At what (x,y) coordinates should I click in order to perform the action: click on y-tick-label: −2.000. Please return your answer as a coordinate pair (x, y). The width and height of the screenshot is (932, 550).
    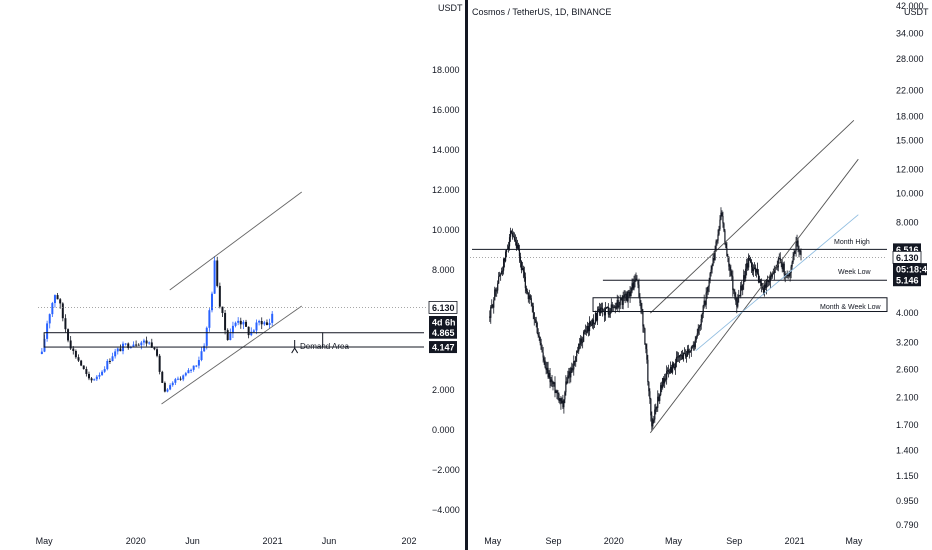
    Looking at the image, I should click on (446, 470).